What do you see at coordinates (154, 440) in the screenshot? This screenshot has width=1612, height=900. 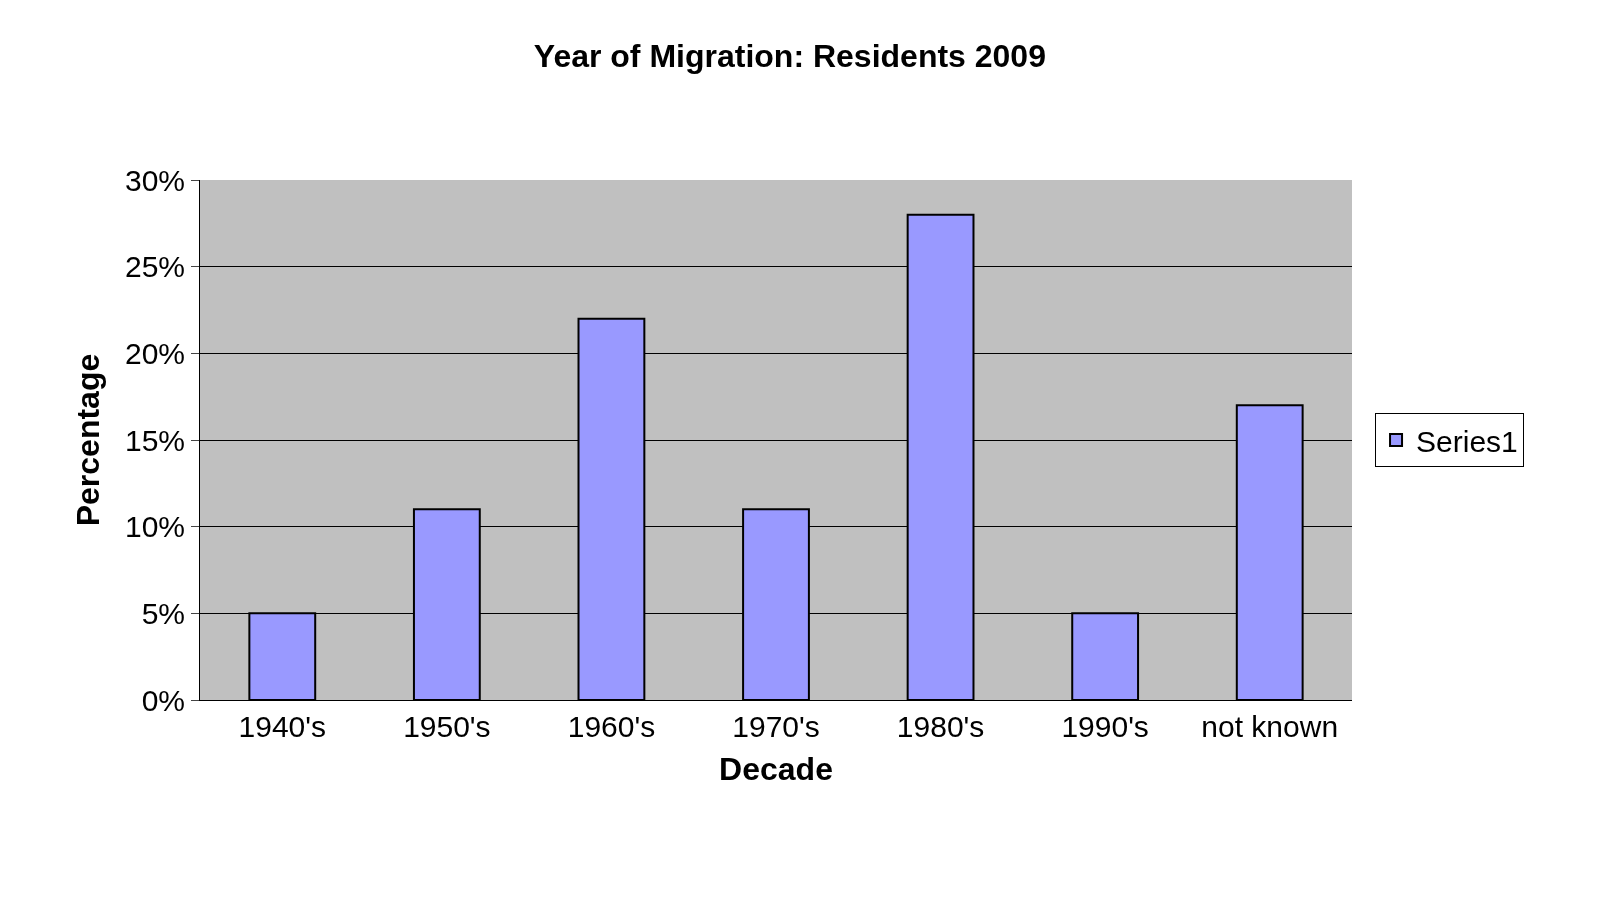 I see `y-tick-label: 15%` at bounding box center [154, 440].